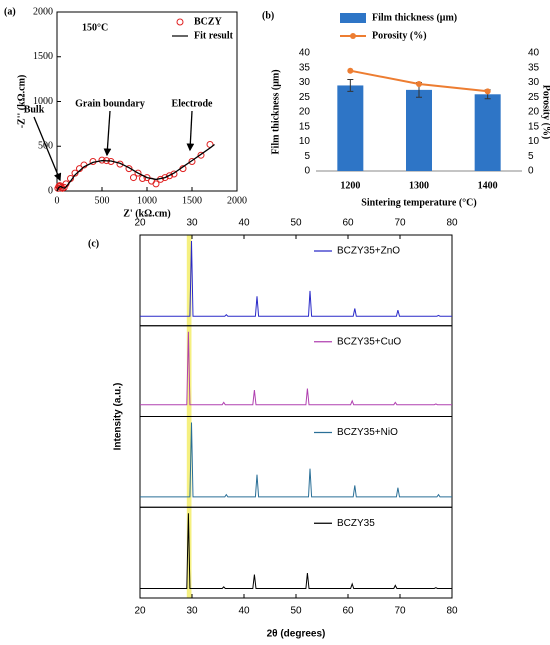 This screenshot has width=550, height=645. What do you see at coordinates (10, 11) in the screenshot?
I see `panel-label: (a)` at bounding box center [10, 11].